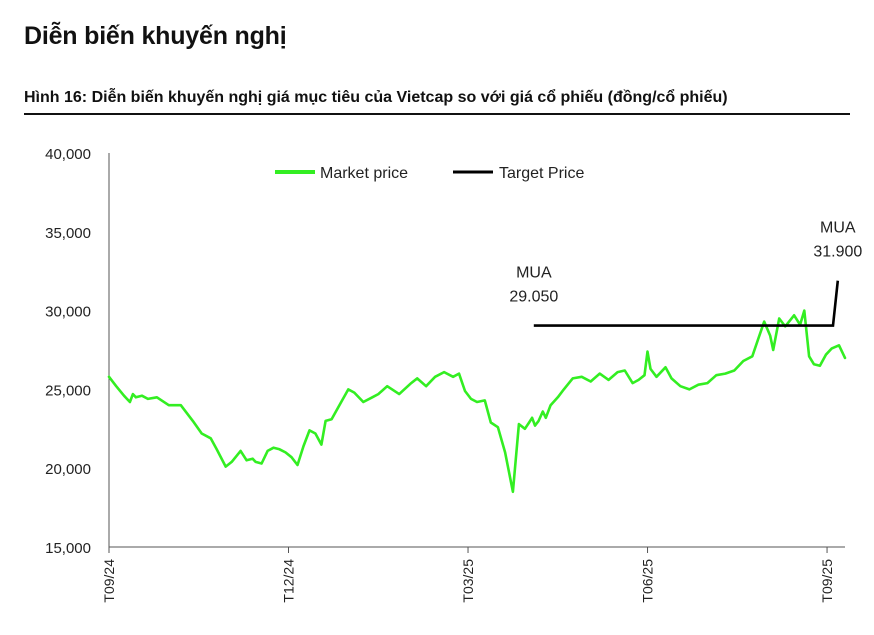 The height and width of the screenshot is (635, 874). What do you see at coordinates (364, 173) in the screenshot?
I see `legend-label-market-price: Market price` at bounding box center [364, 173].